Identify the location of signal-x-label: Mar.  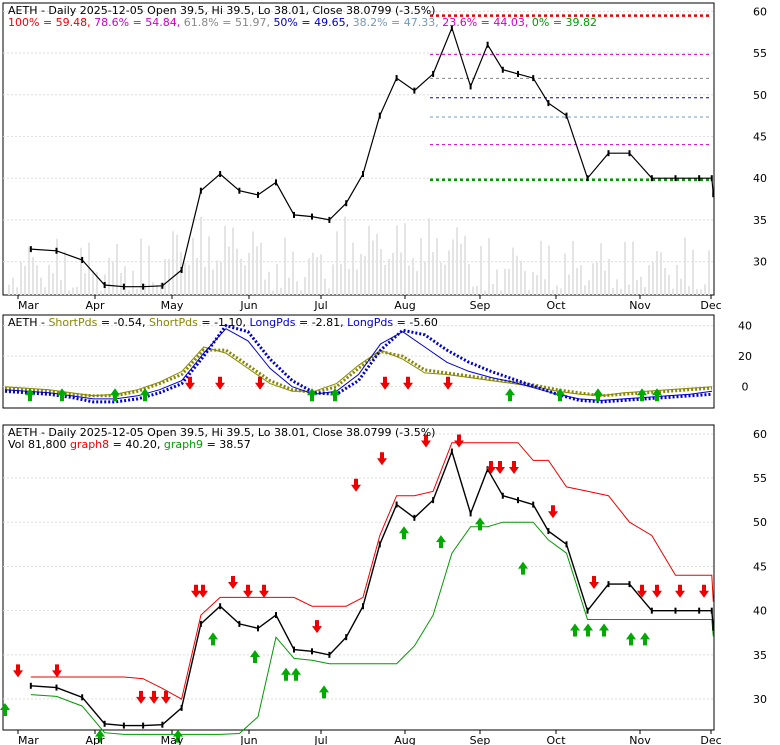
(28, 739).